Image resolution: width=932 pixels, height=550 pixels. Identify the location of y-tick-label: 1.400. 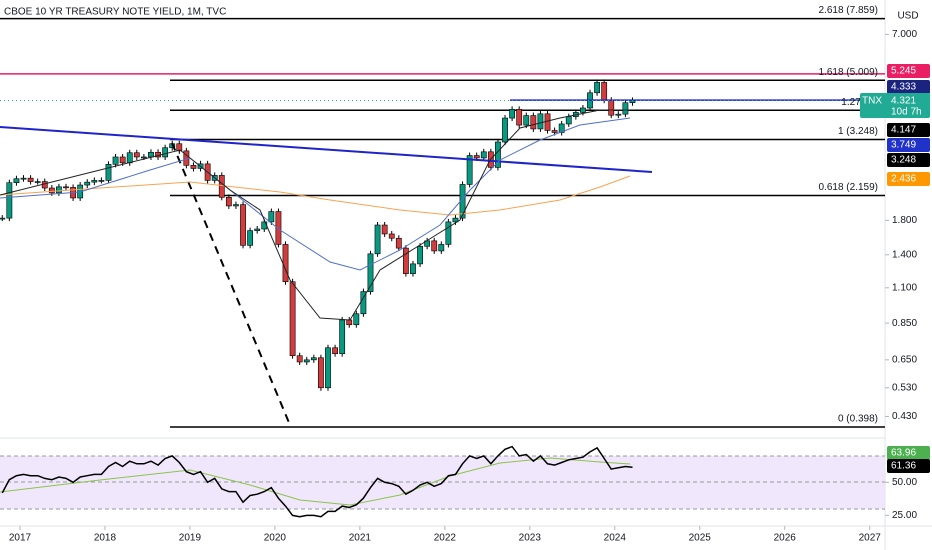
(904, 254).